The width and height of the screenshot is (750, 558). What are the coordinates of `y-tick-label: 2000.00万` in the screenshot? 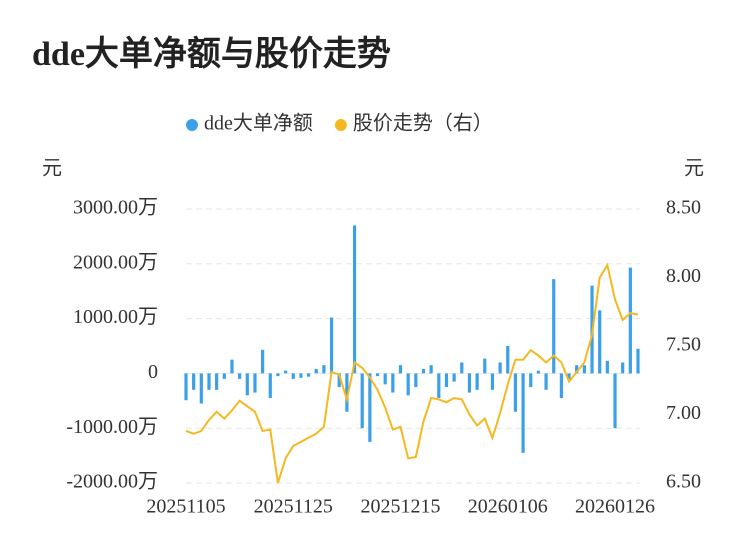 It's located at (115, 262).